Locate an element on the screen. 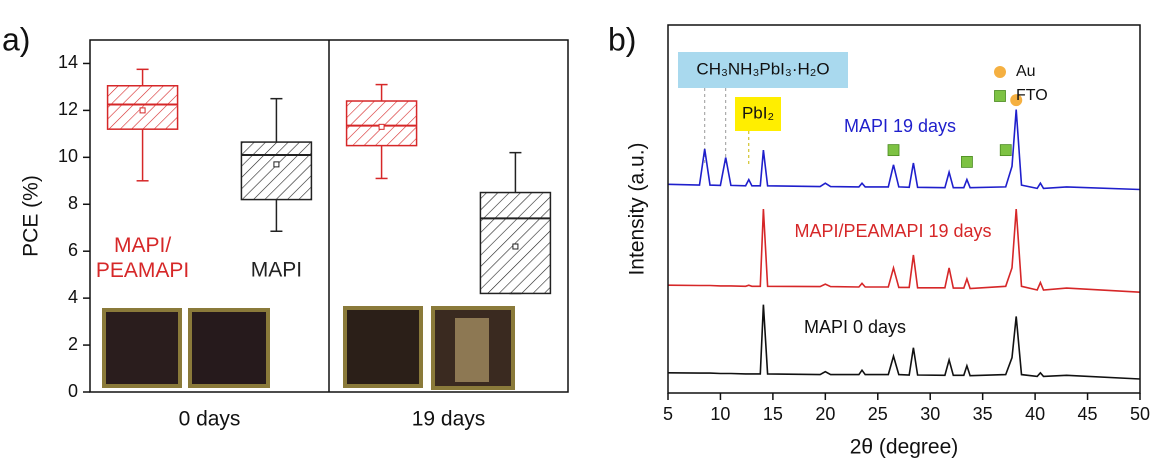 The width and height of the screenshot is (1158, 463). series-label: MAPI/PEAMAPI 19 days is located at coordinates (892, 231).